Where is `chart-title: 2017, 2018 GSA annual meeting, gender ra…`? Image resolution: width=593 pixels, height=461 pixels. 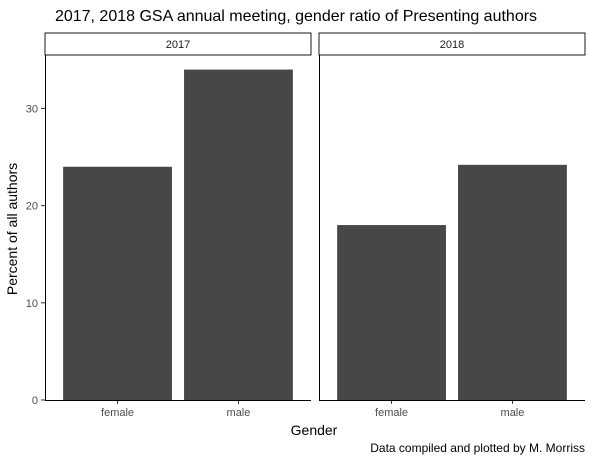
chart-title: 2017, 2018 GSA annual meeting, gender ra… is located at coordinates (296, 16).